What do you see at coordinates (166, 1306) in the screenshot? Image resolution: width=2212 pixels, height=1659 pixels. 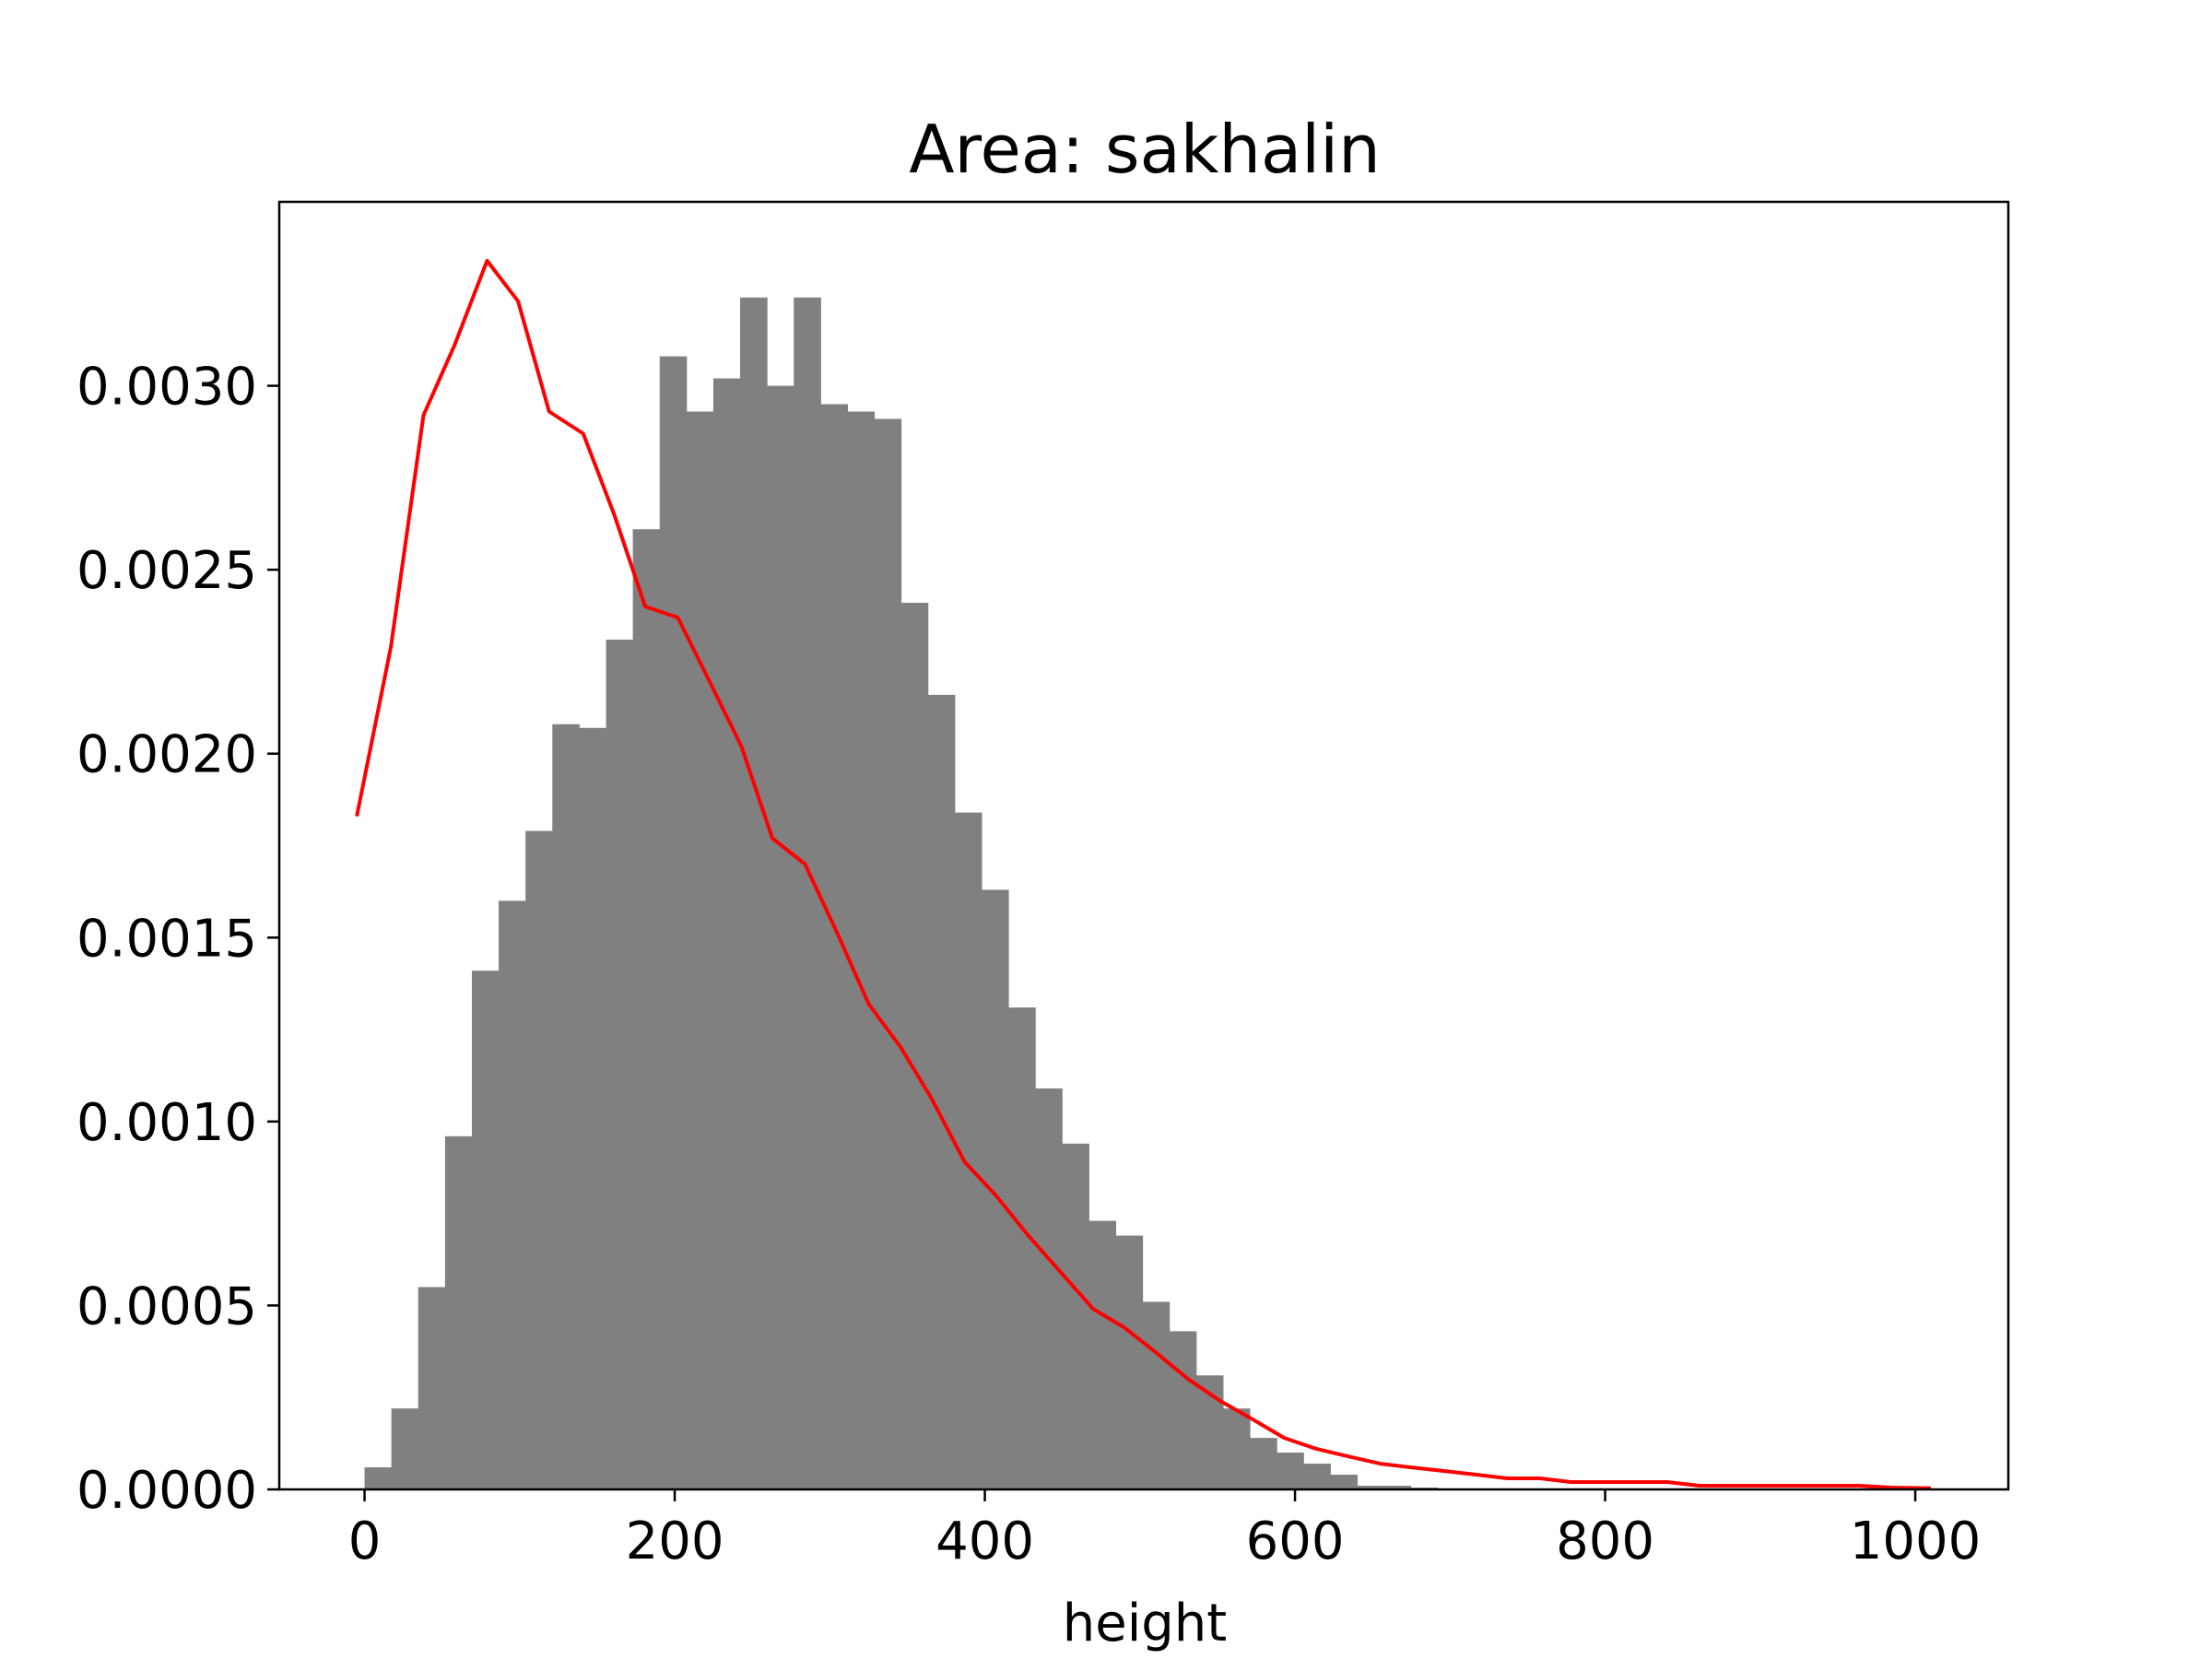 I see `y-tick-label: 0.0005` at bounding box center [166, 1306].